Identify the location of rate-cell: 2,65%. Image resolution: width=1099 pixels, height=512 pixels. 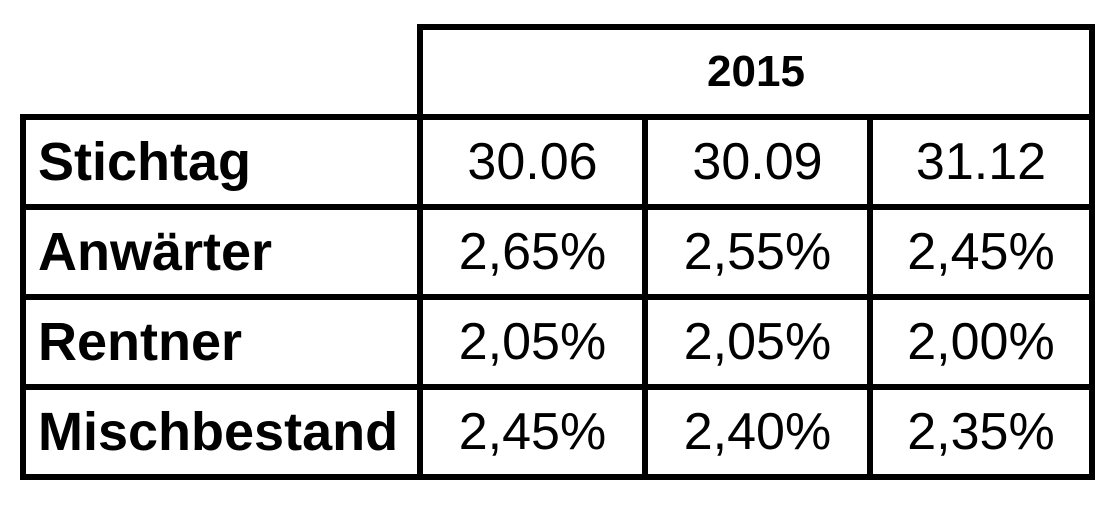
(532, 252).